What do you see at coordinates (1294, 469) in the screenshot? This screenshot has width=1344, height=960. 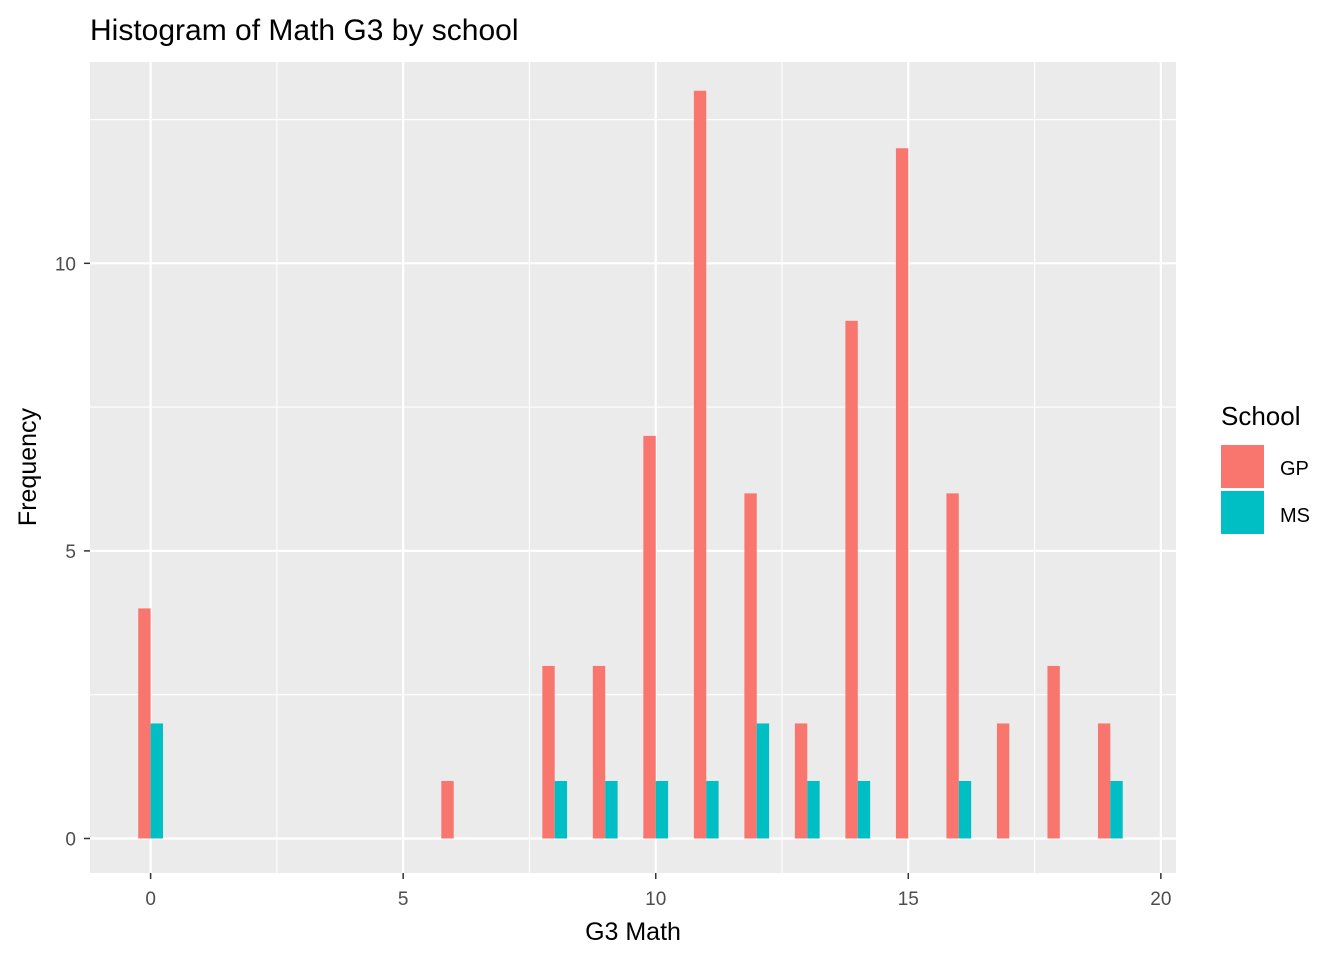 I see `legend-label-gp: GP` at bounding box center [1294, 469].